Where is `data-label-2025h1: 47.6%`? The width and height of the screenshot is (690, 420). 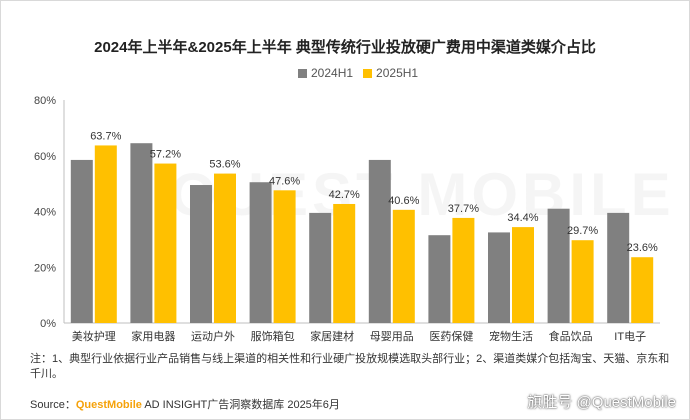 data-label-2025h1: 47.6% is located at coordinates (284, 181).